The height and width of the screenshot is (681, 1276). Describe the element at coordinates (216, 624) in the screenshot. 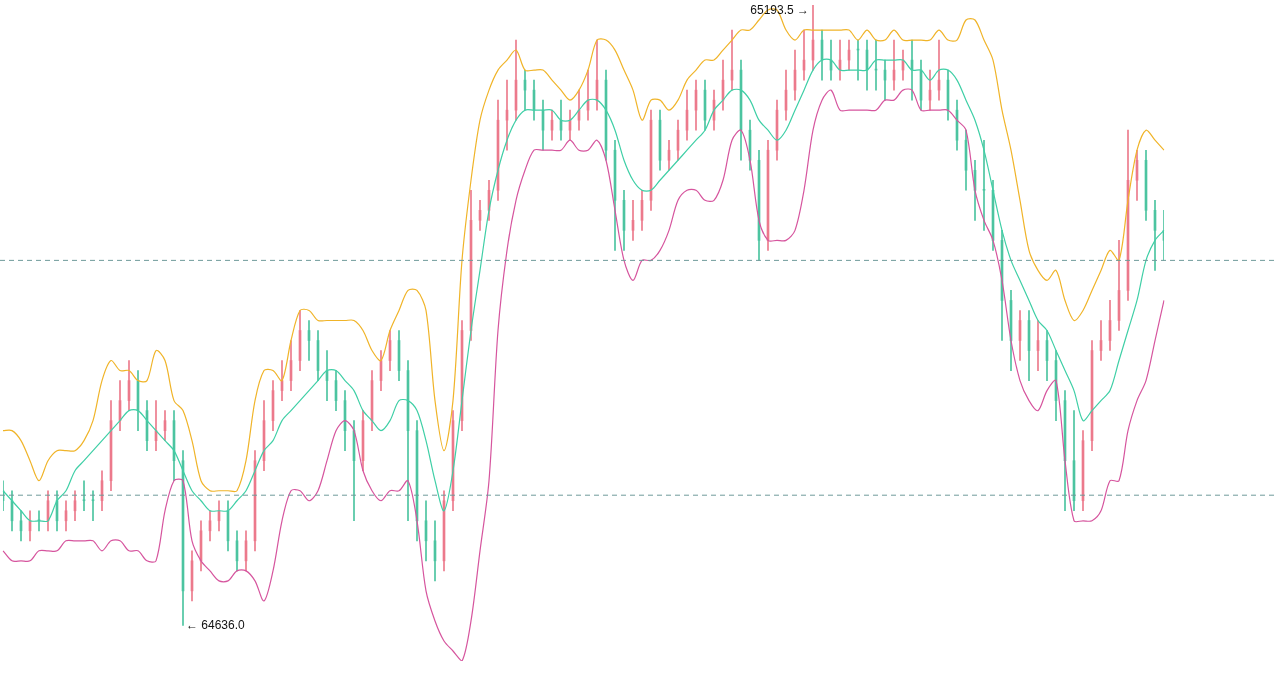

I see `annotation: ← 64636.0` at that location.